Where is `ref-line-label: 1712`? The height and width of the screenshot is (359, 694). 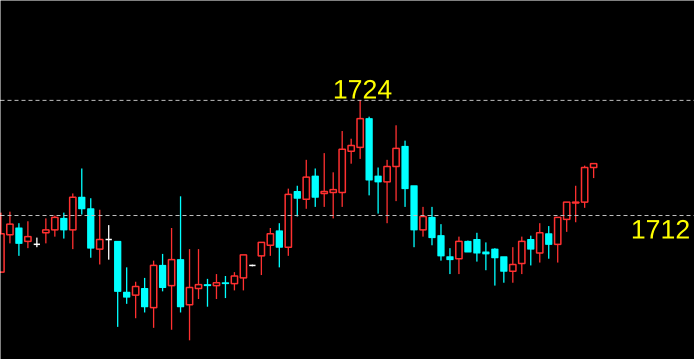 ref-line-label: 1712 is located at coordinates (660, 229).